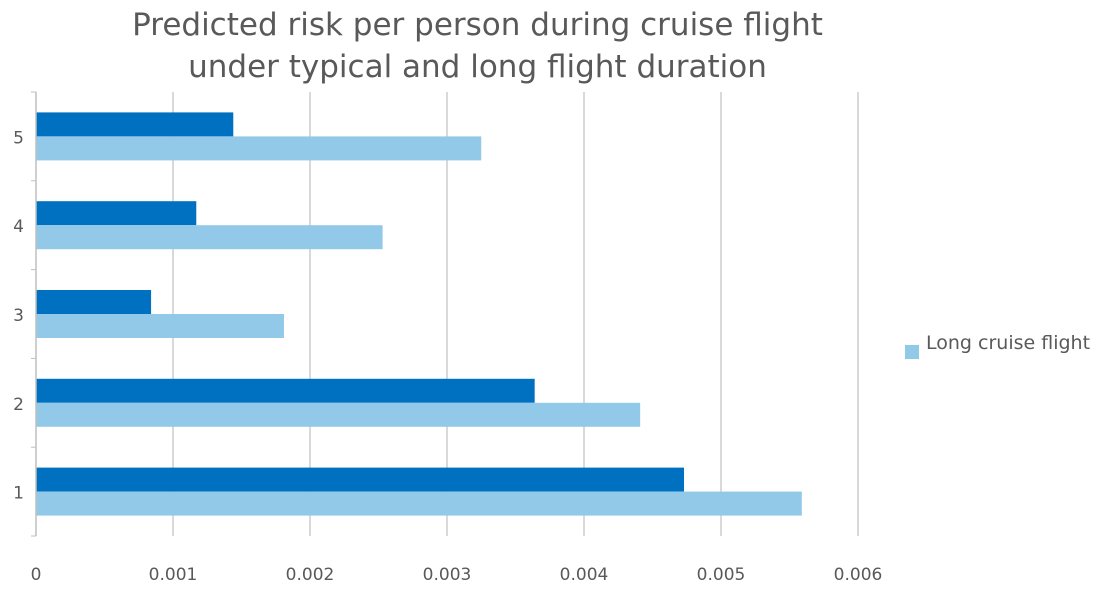 Image resolution: width=1103 pixels, height=589 pixels. Describe the element at coordinates (36, 575) in the screenshot. I see `x-tick-label-0: 0` at that location.